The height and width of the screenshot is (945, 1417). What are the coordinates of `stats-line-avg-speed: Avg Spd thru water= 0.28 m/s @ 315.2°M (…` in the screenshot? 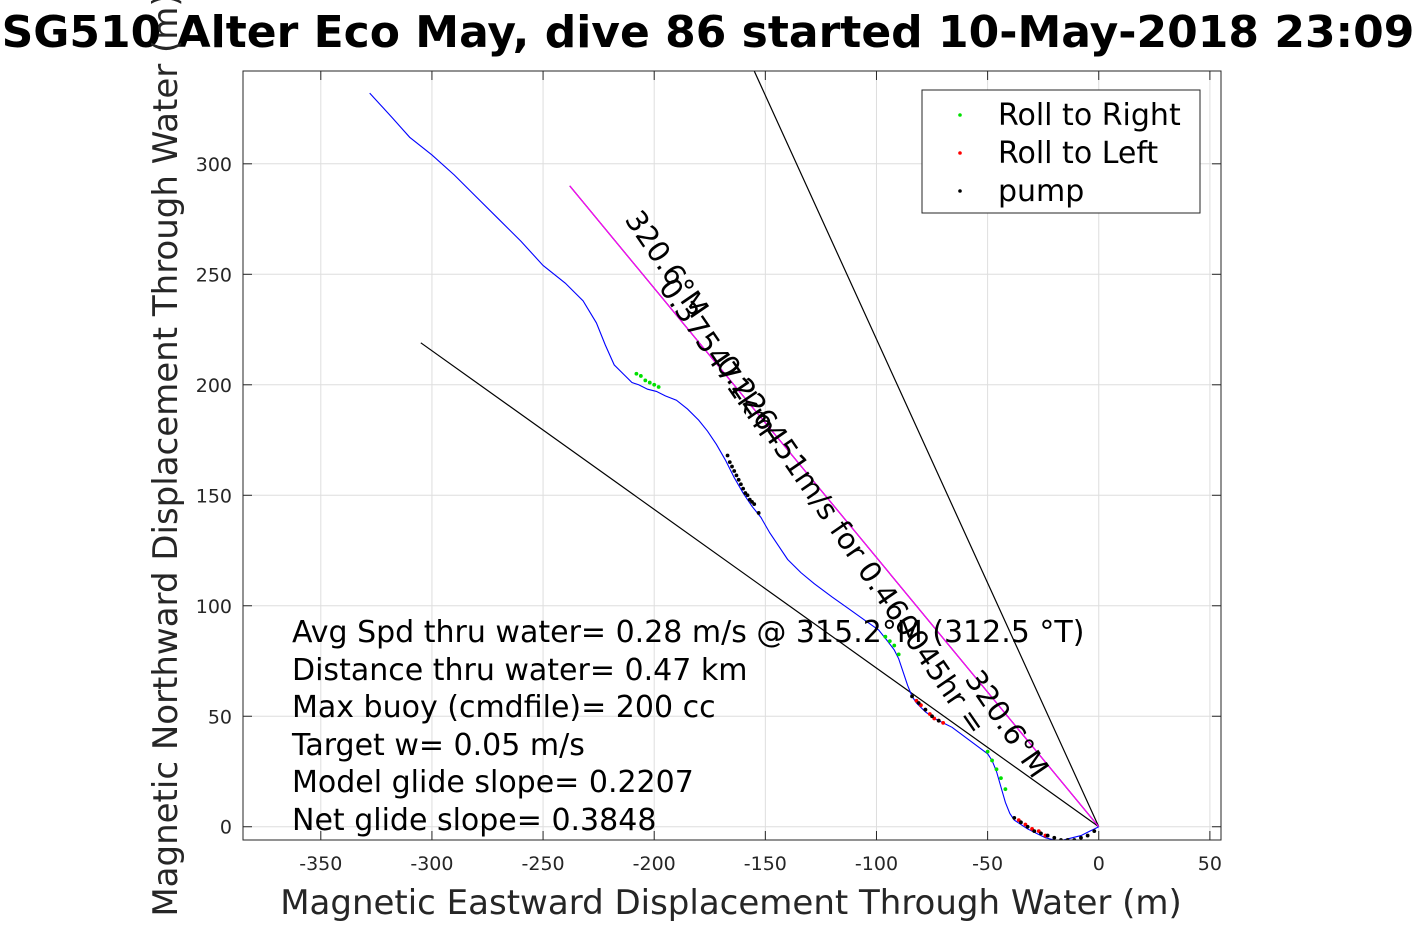 It's located at (688, 632).